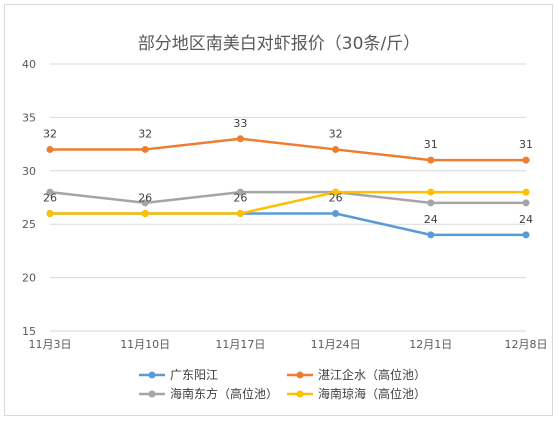  Describe the element at coordinates (336, 344) in the screenshot. I see `x-tick-label: 11月24日` at that location.